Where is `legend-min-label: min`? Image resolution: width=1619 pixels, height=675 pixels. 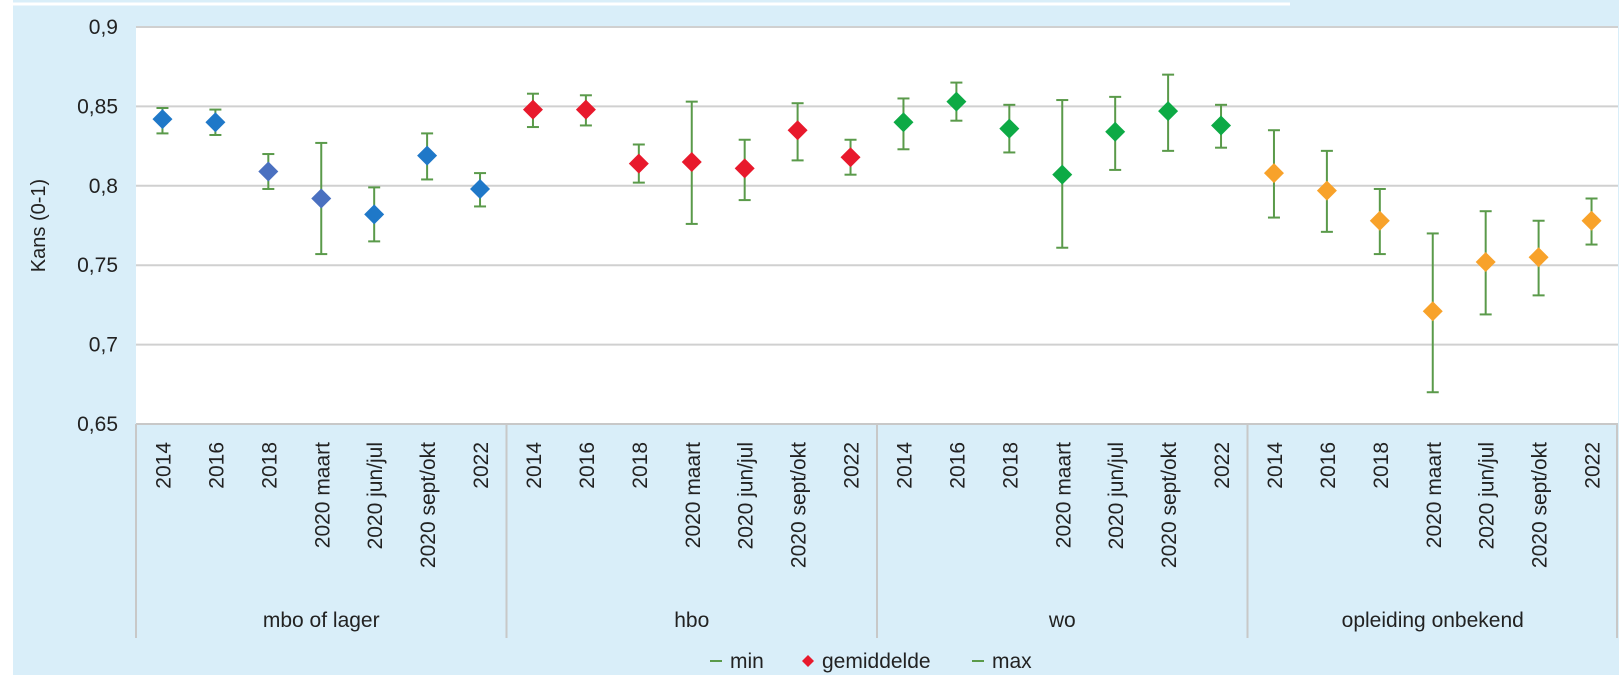 legend-min-label: min is located at coordinates (747, 661).